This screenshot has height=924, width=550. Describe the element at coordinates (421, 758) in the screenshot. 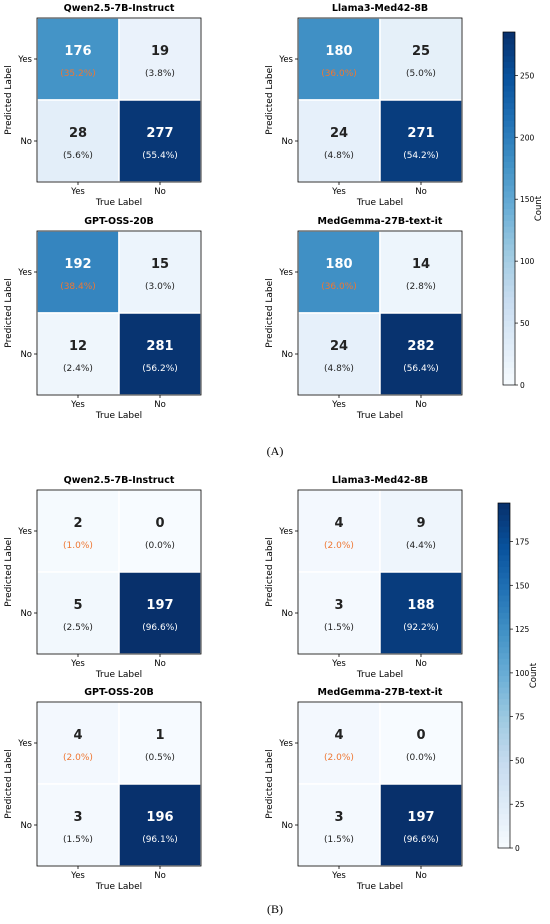

I see `cell-percent-label: (0.0%)` at that location.